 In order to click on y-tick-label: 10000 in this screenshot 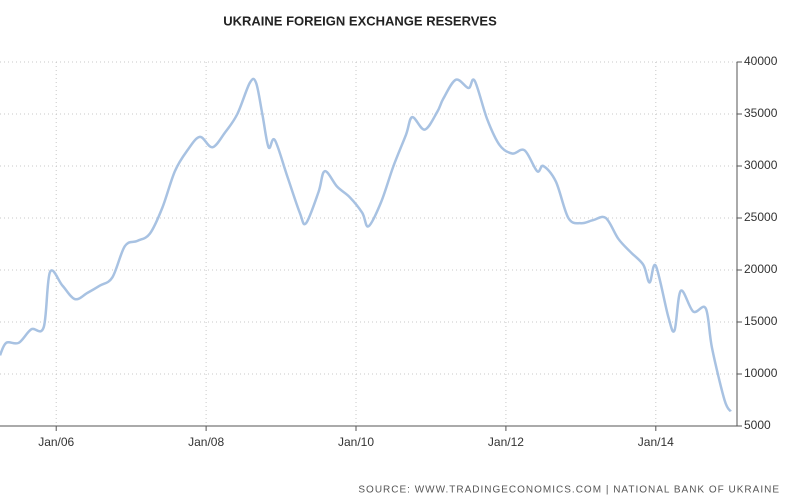, I will do `click(761, 373)`.